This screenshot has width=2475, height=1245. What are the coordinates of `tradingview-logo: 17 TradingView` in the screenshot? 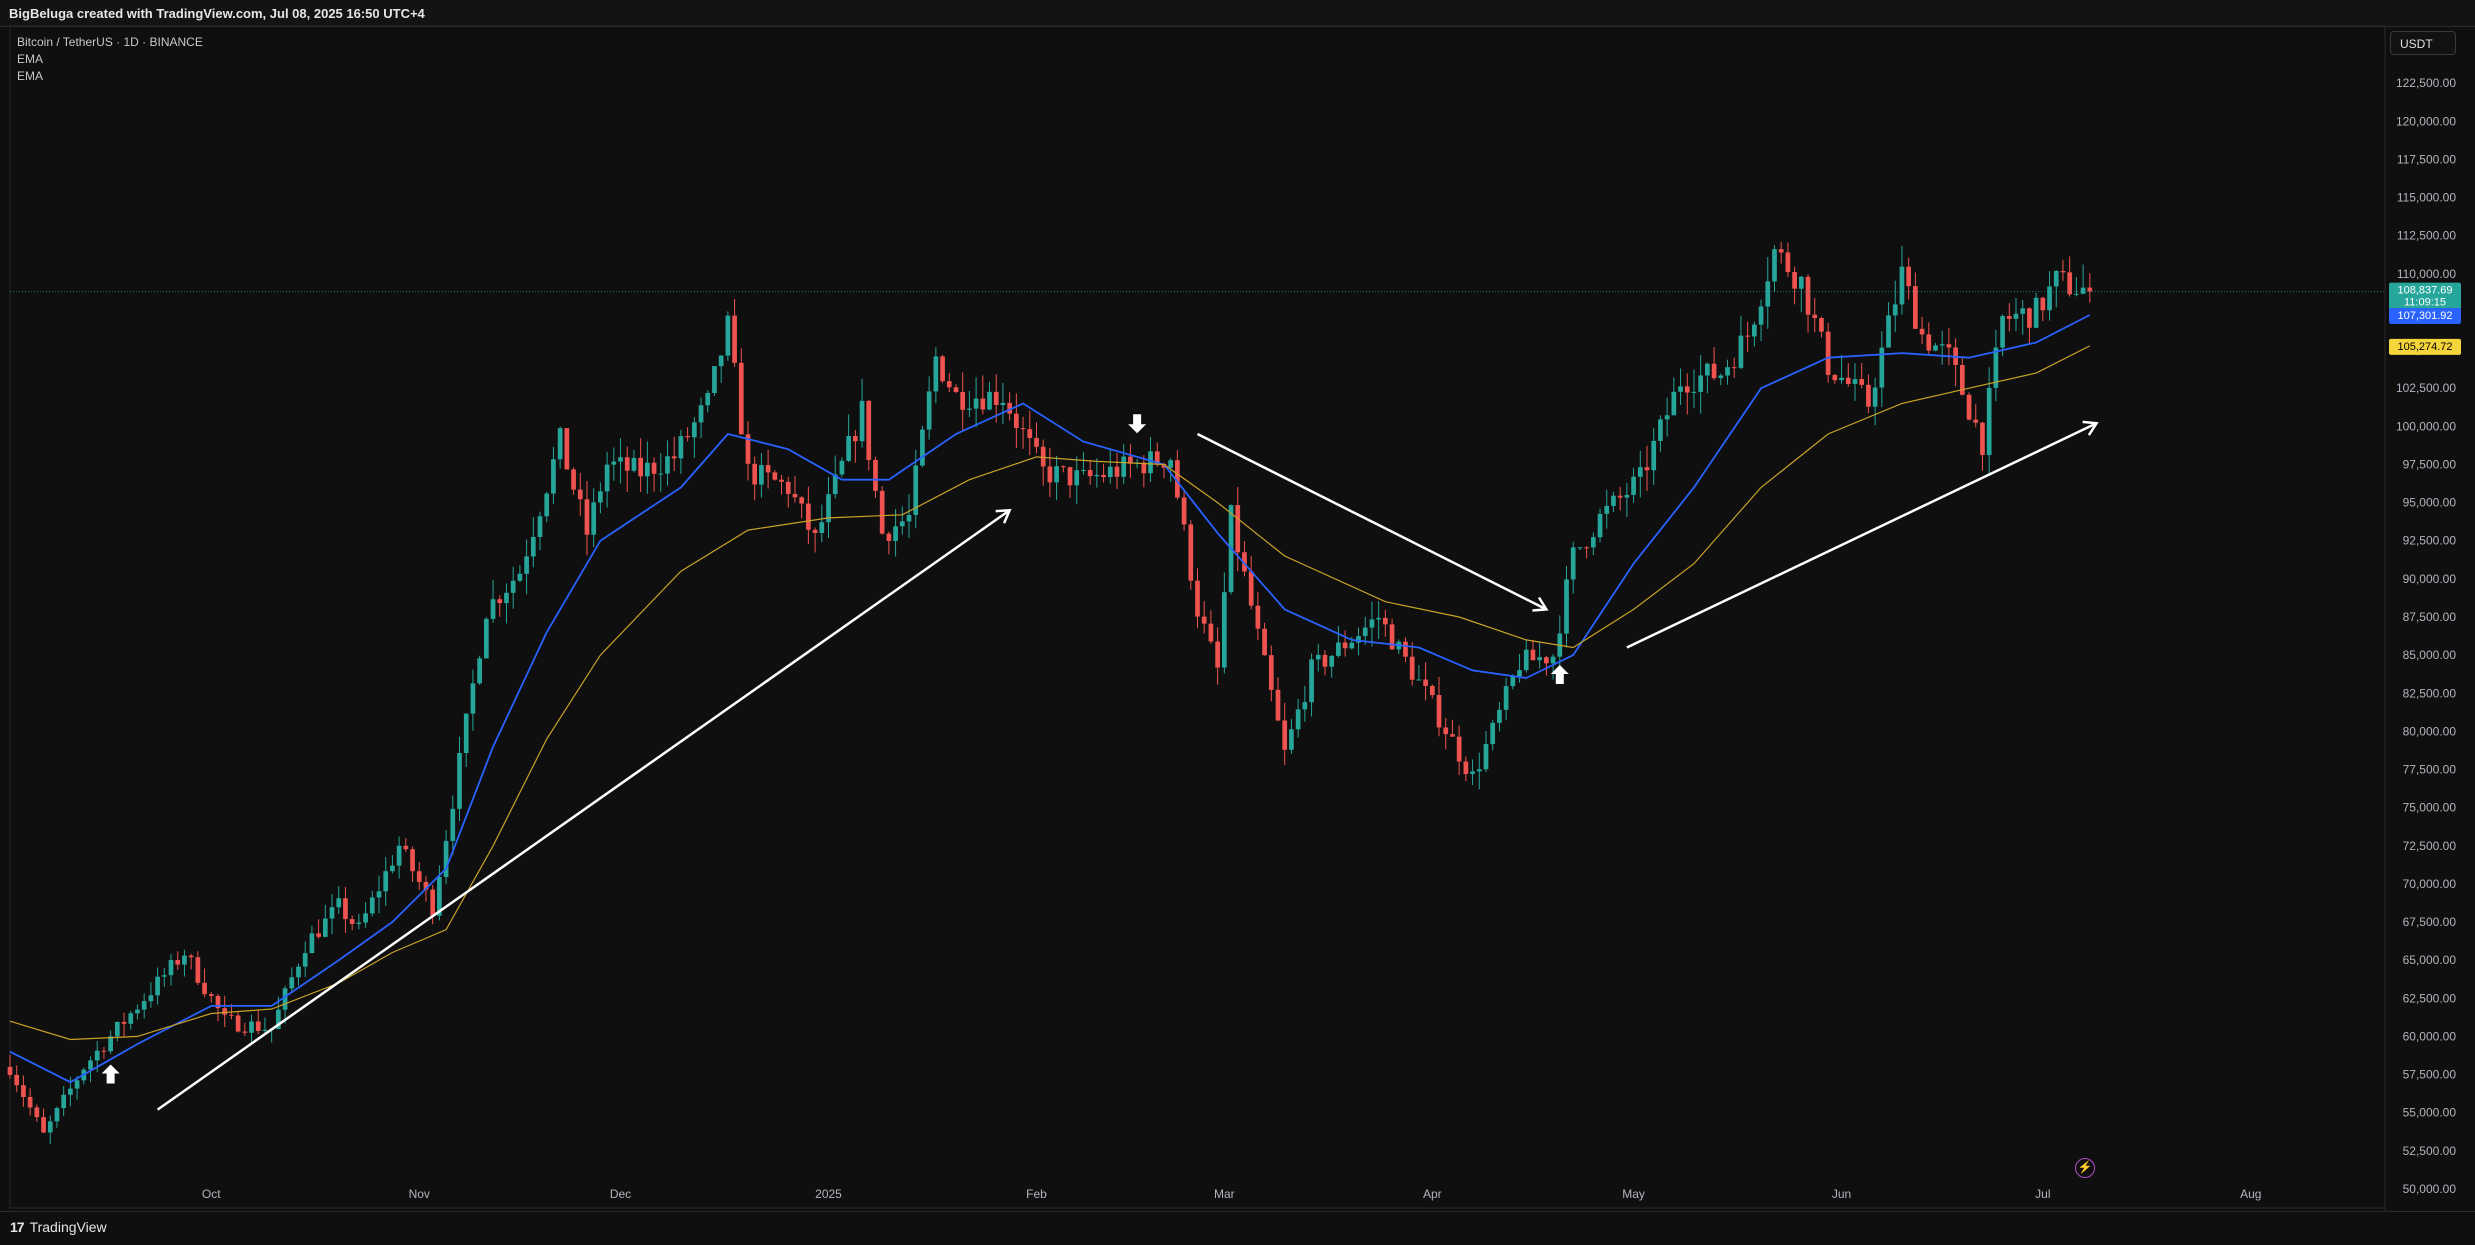 It's located at (58, 1227).